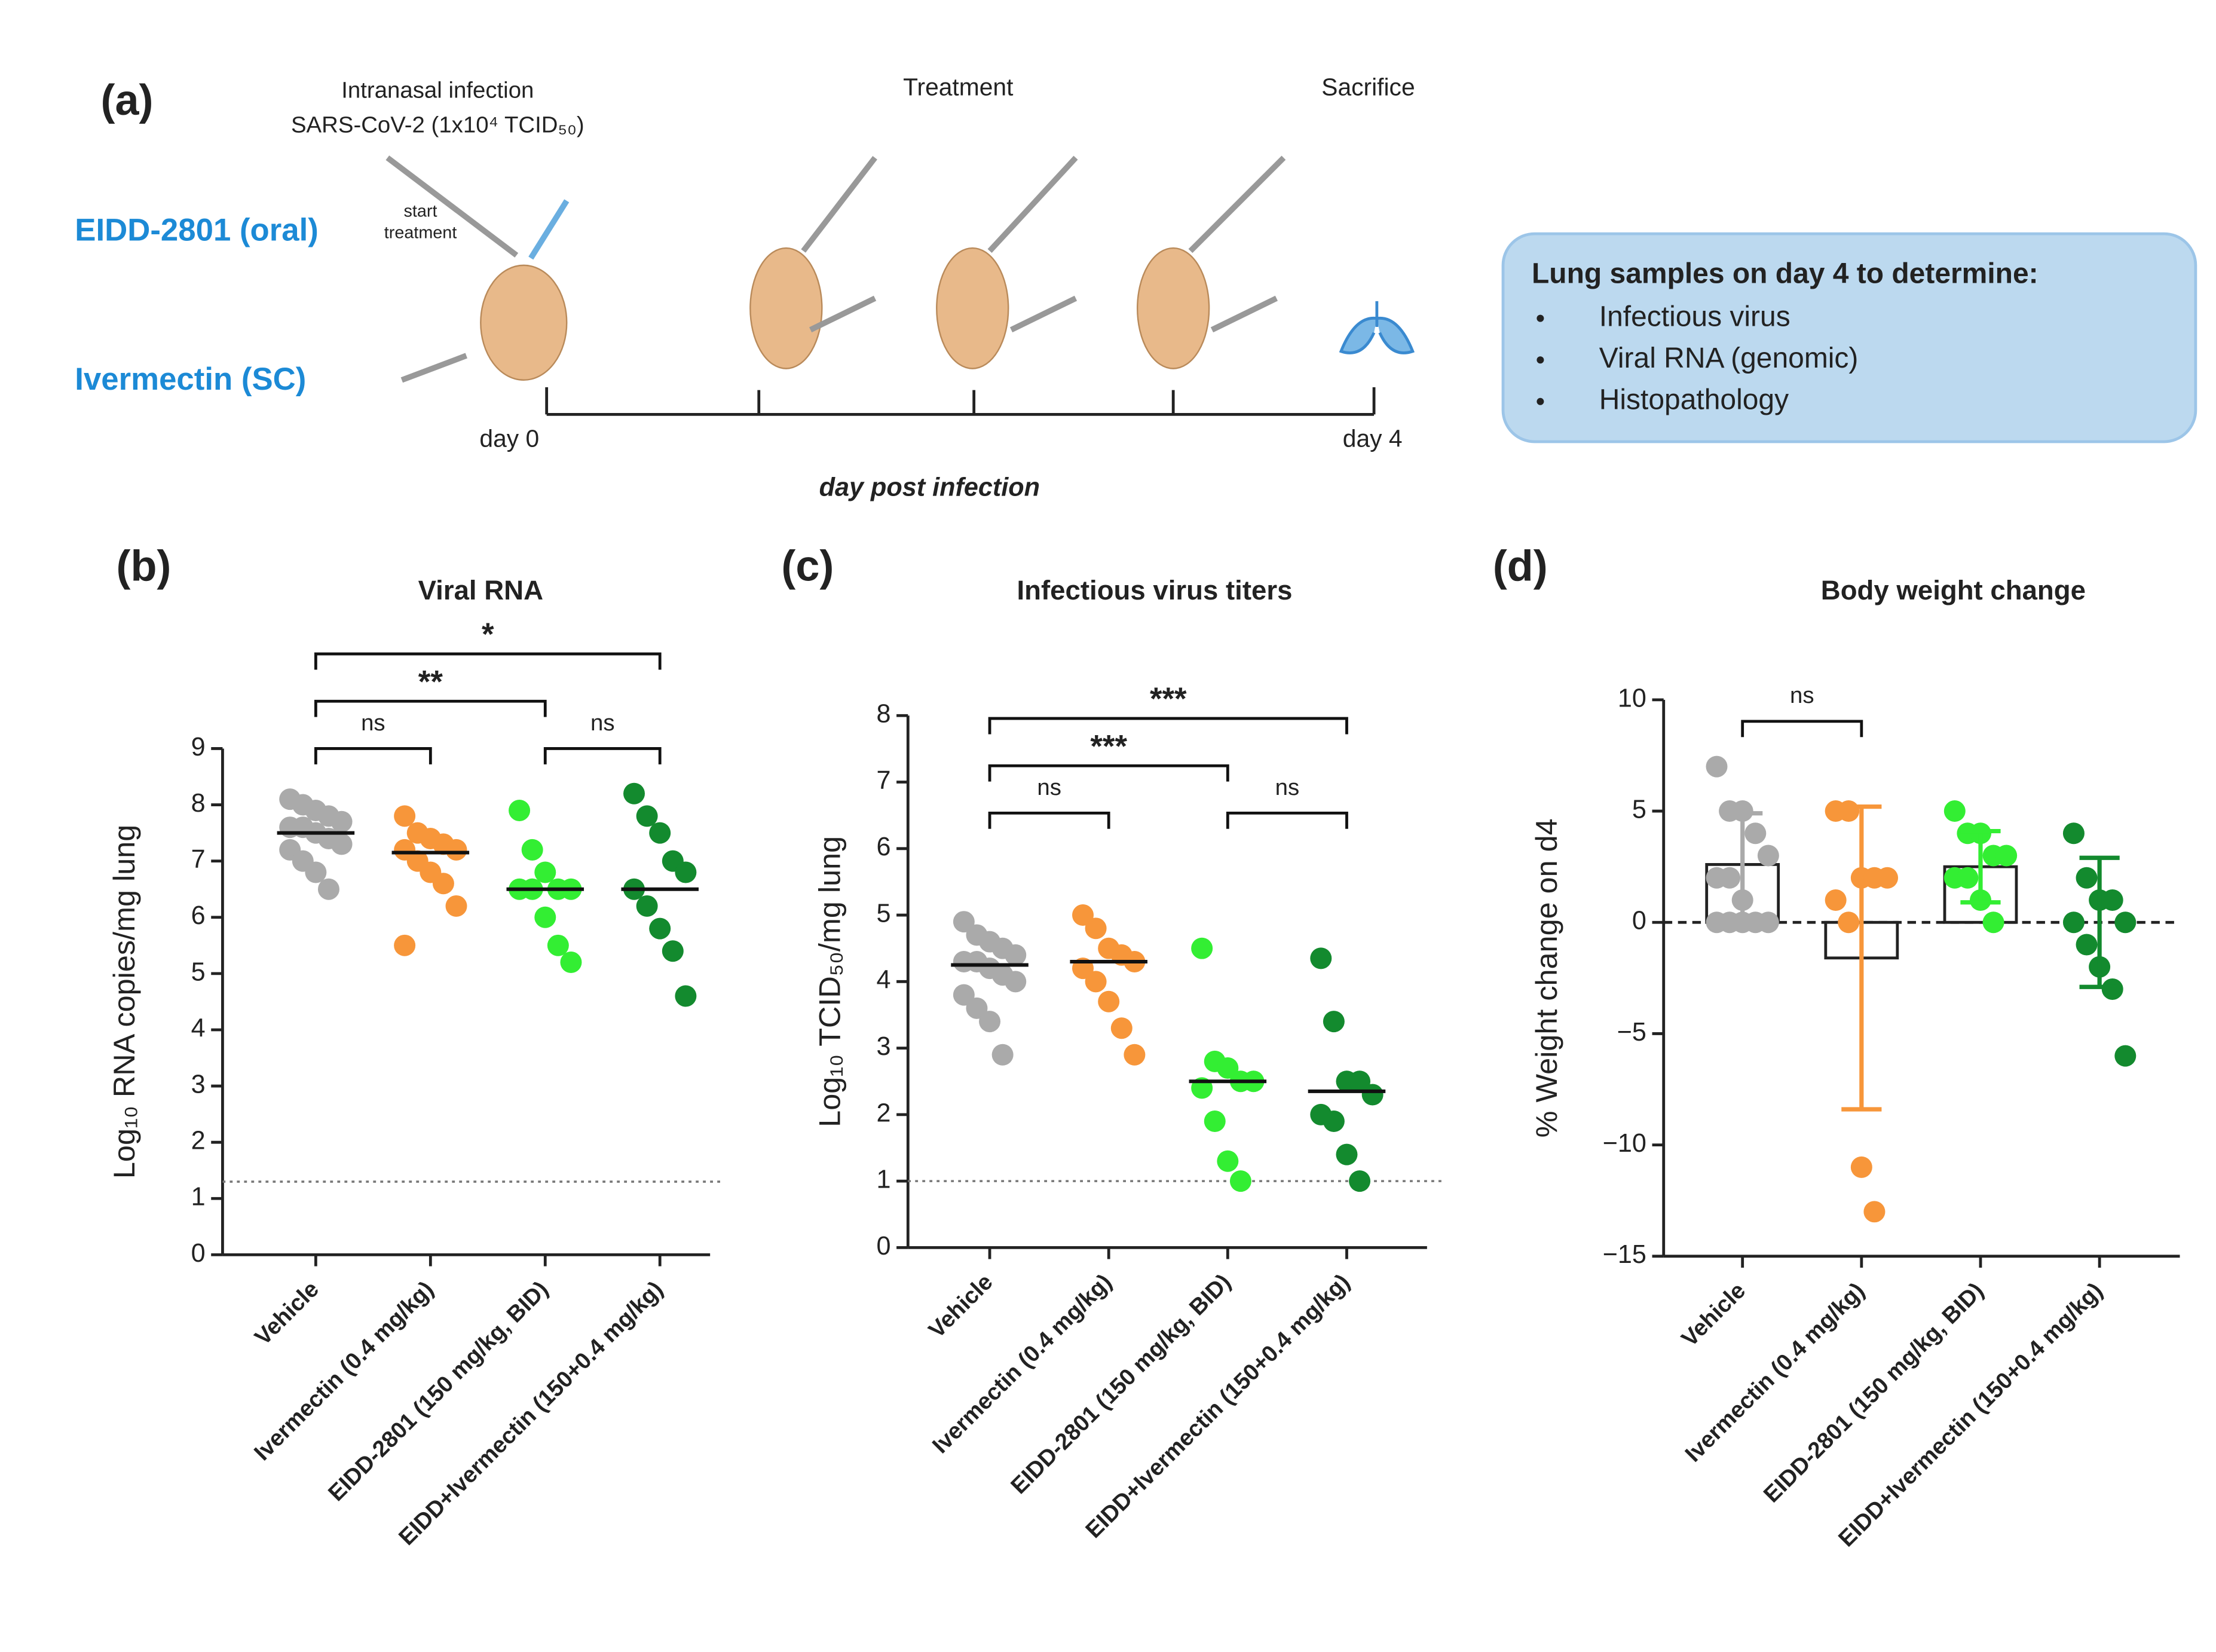 The height and width of the screenshot is (1652, 2216). I want to click on text: start, so click(420, 211).